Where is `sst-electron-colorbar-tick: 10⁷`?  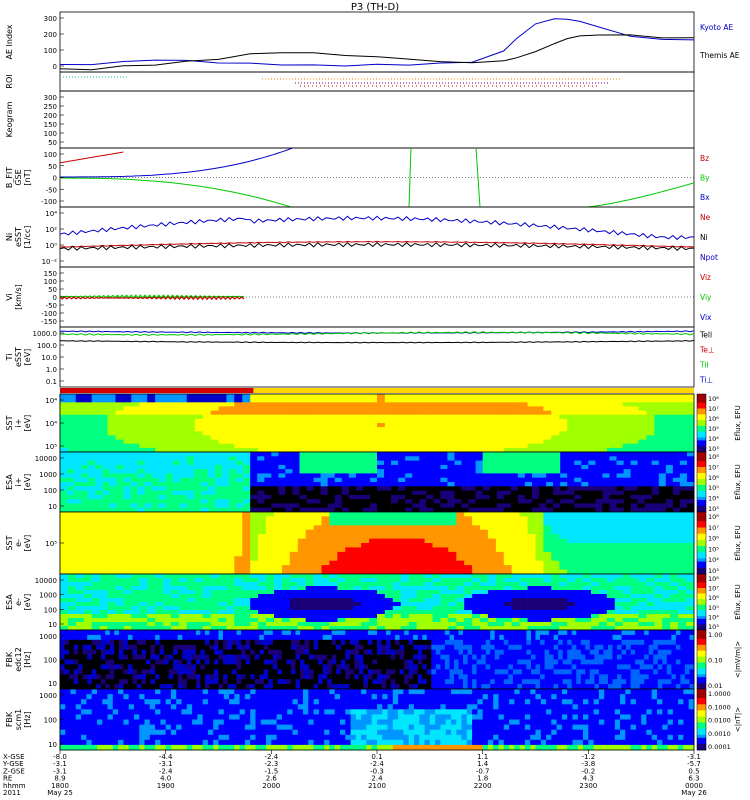 sst-electron-colorbar-tick: 10⁷ is located at coordinates (713, 528).